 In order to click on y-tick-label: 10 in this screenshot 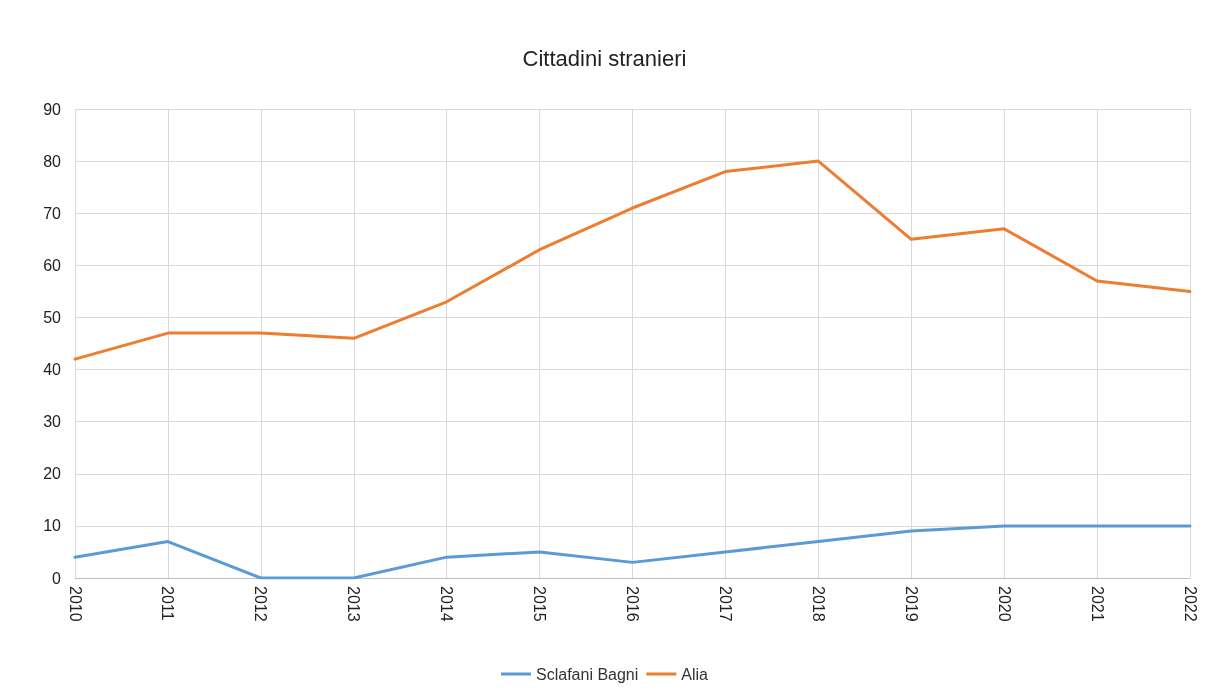, I will do `click(52, 526)`.